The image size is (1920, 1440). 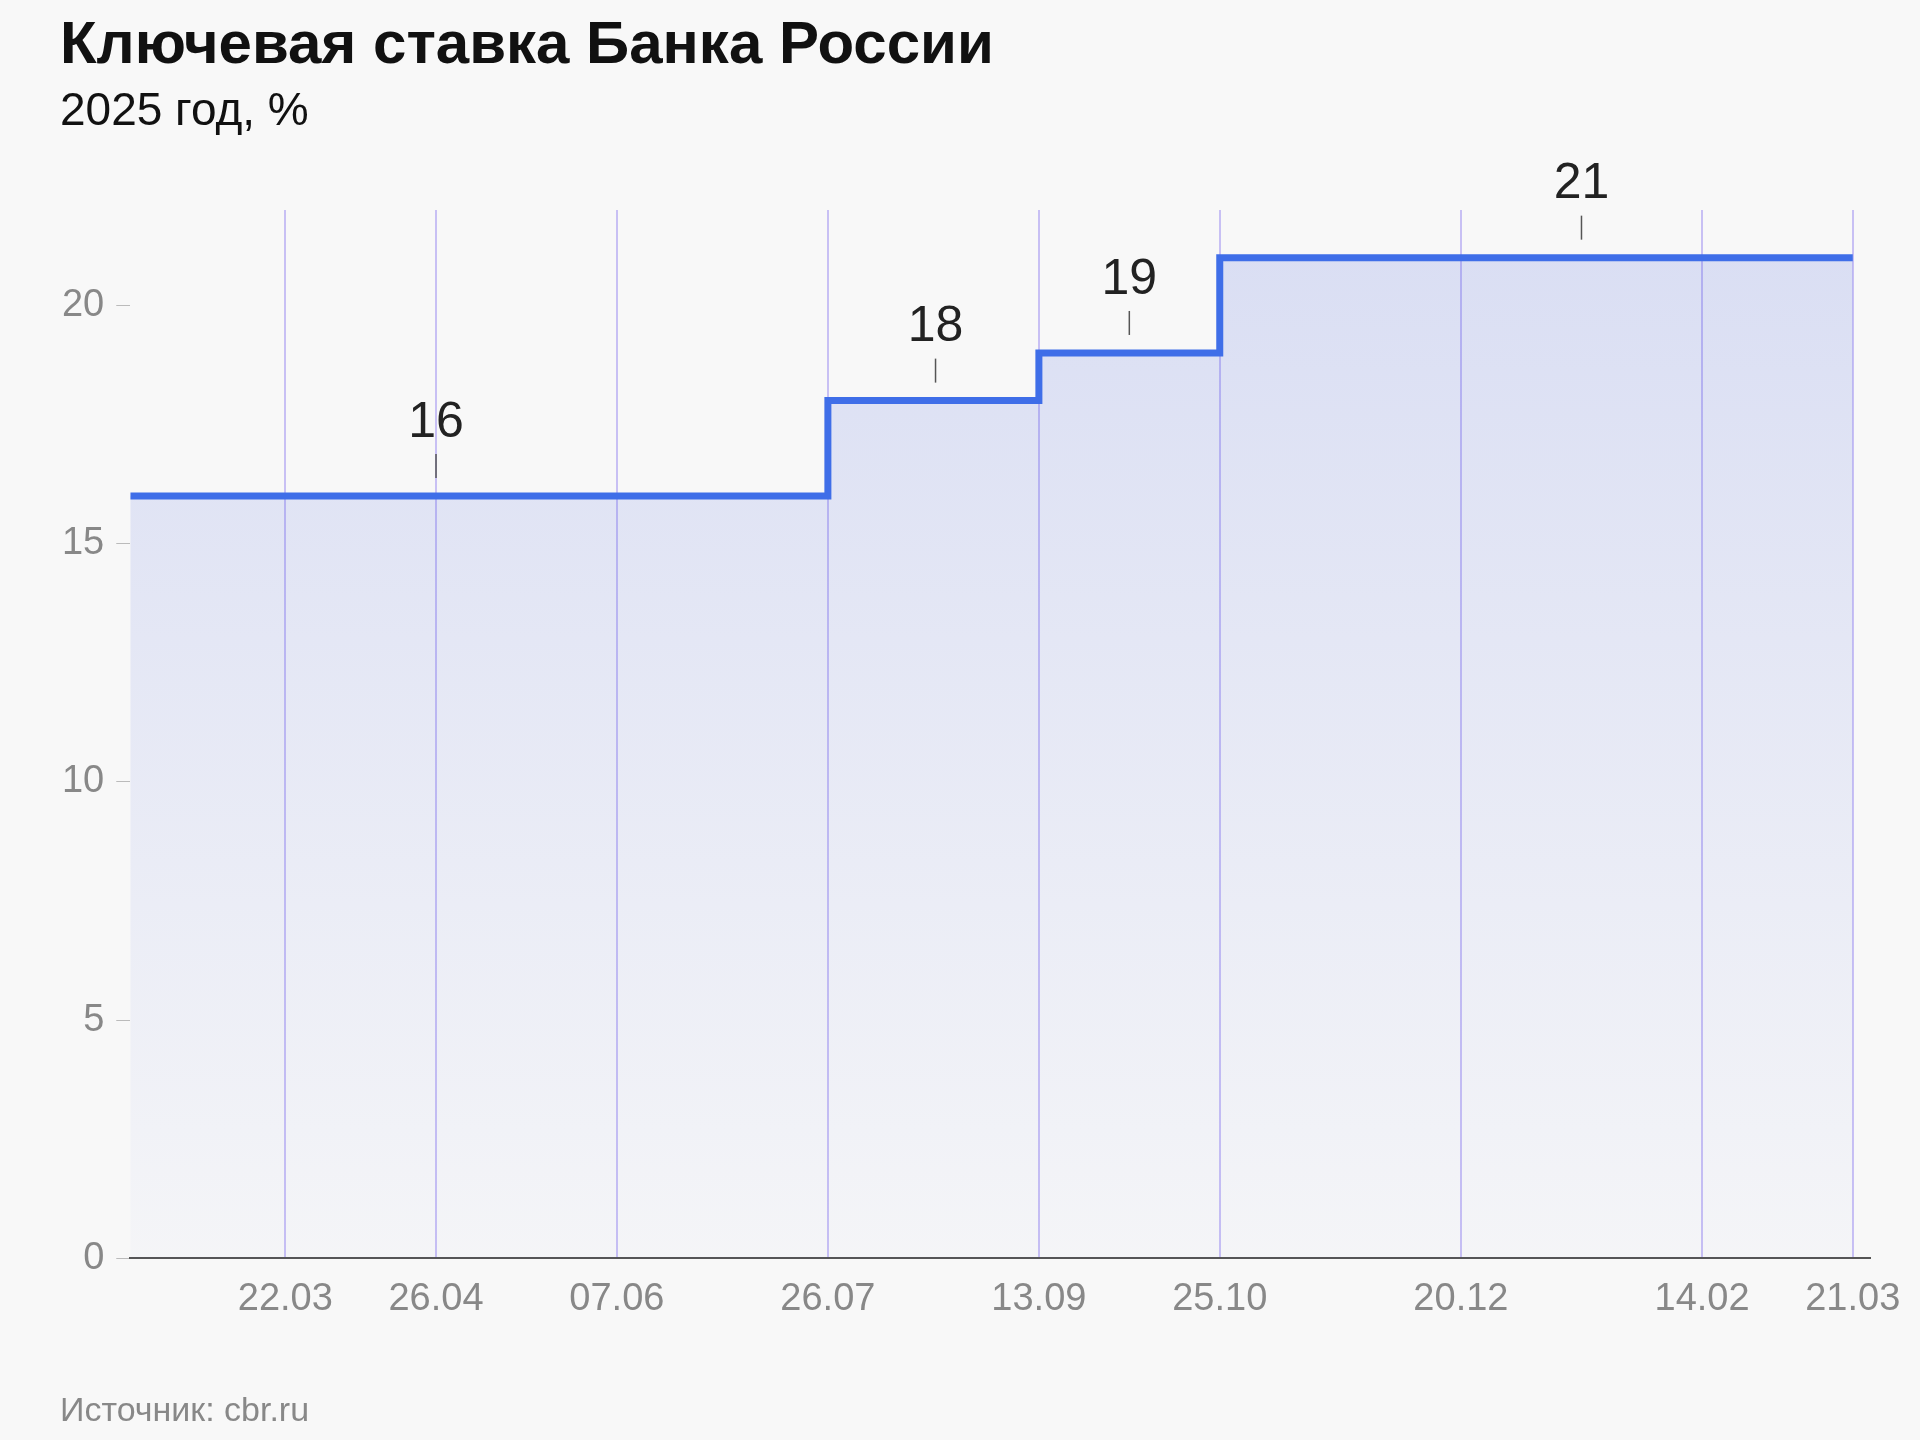 What do you see at coordinates (617, 1296) in the screenshot?
I see `x-tick-label: 07.06` at bounding box center [617, 1296].